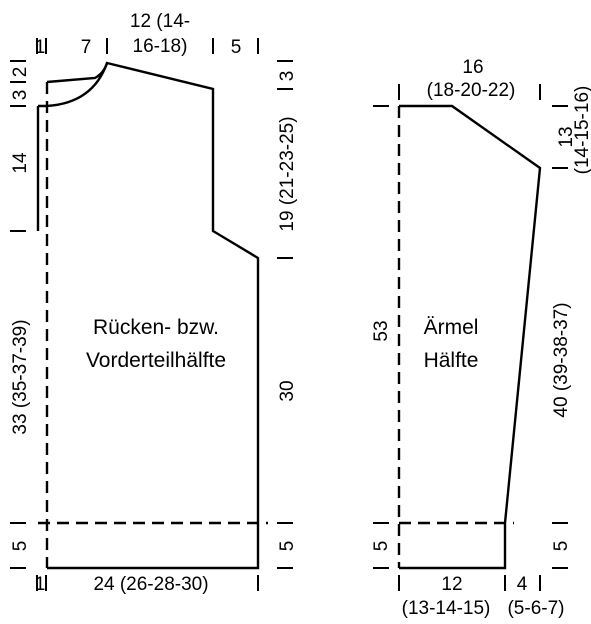 The width and height of the screenshot is (591, 624). I want to click on sleeve-top-ticks, so click(469, 92).